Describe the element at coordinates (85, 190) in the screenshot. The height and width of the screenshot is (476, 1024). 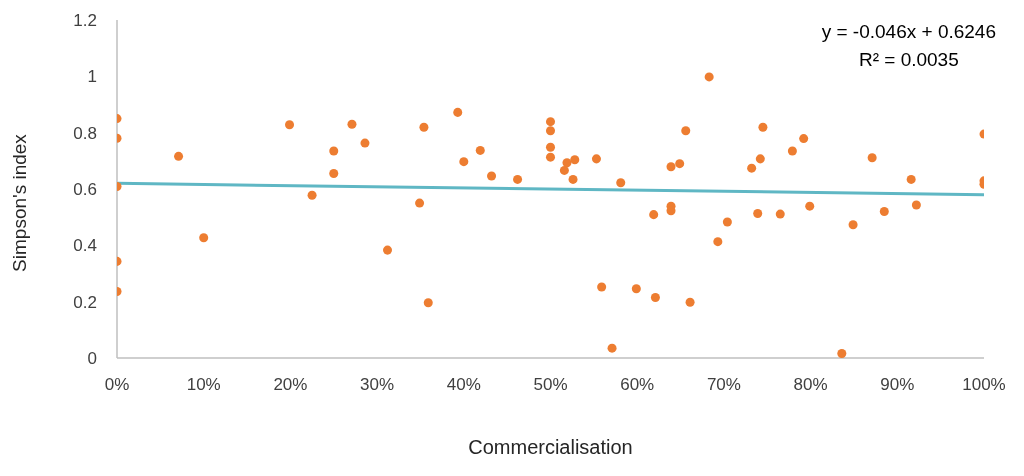
I see `y-tick-label: 0.6` at that location.